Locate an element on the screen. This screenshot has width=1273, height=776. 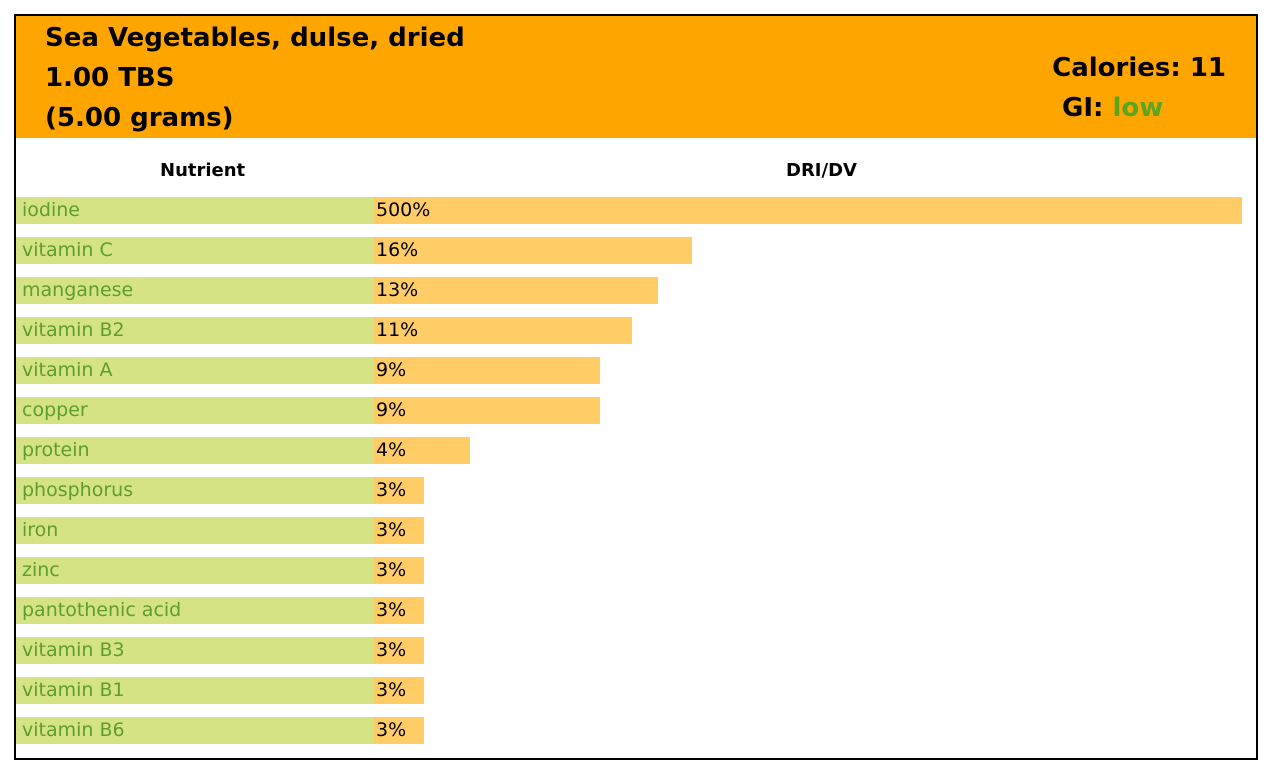
nutrient-name-cell: vitamin B2 is located at coordinates (195, 330).